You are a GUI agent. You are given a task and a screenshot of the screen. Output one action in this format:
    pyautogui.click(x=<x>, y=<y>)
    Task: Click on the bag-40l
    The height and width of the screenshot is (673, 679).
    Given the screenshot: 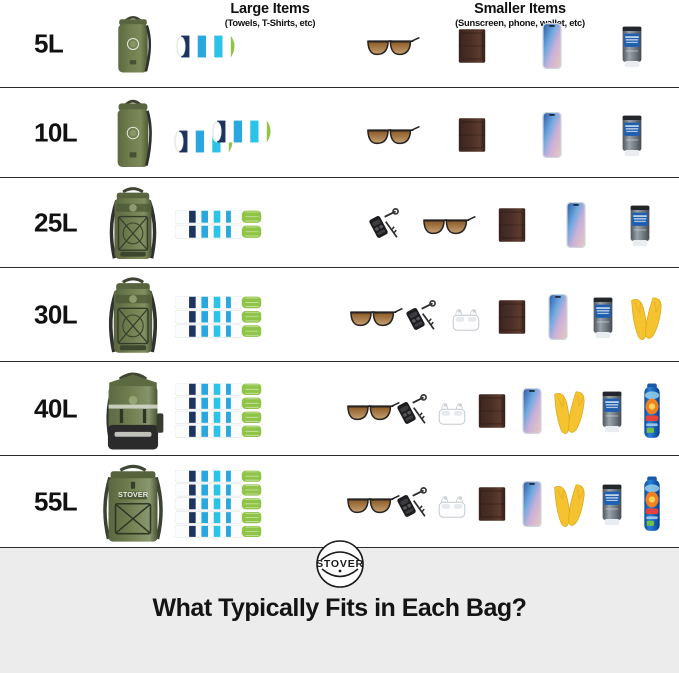 What is the action you would take?
    pyautogui.click(x=133, y=409)
    